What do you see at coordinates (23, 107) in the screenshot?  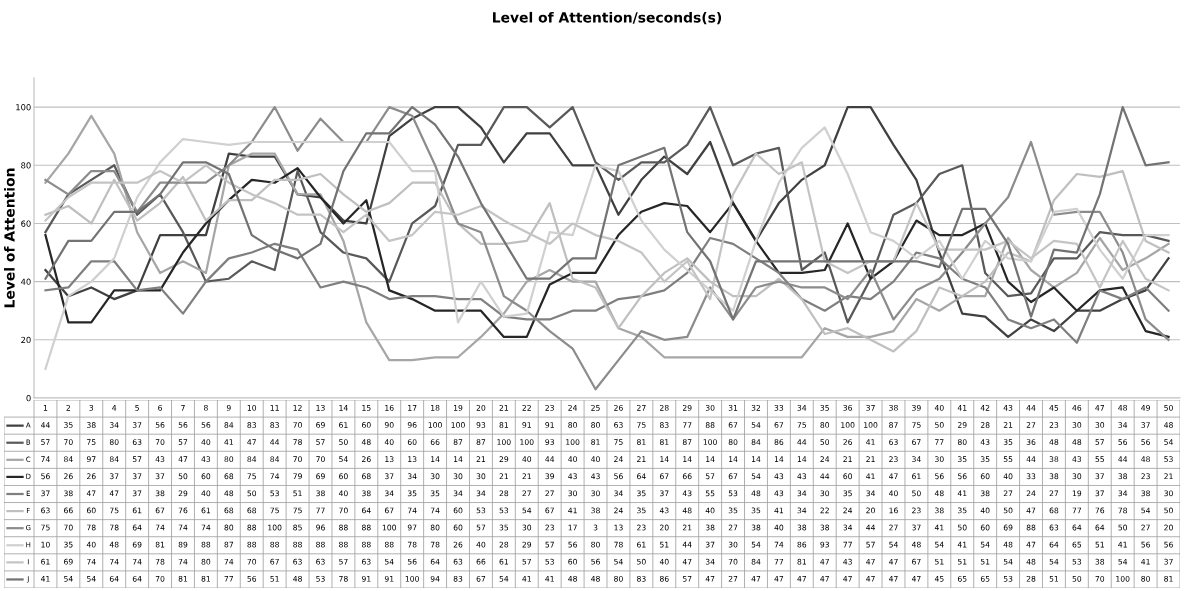 I see `y-tick-label: 100` at bounding box center [23, 107].